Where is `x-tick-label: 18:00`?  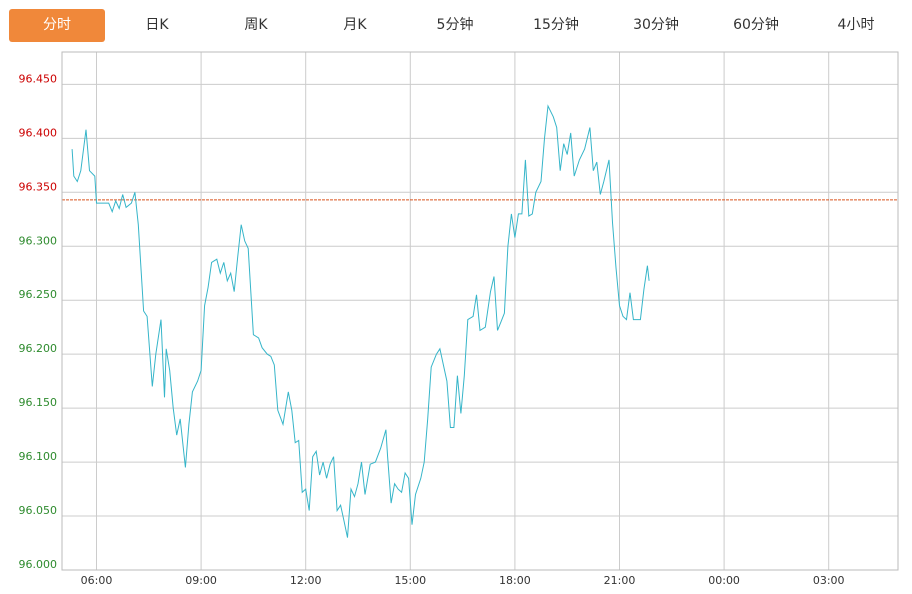
x-tick-label: 18:00 is located at coordinates (515, 580).